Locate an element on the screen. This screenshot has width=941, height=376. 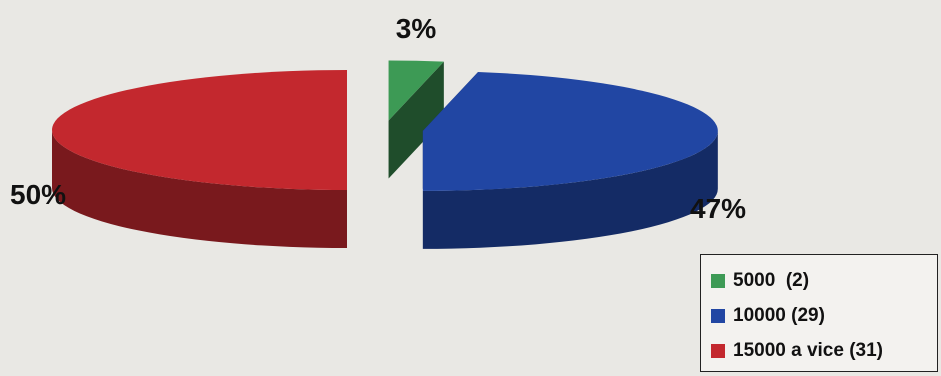
legend-label: 10000 (29) is located at coordinates (779, 315).